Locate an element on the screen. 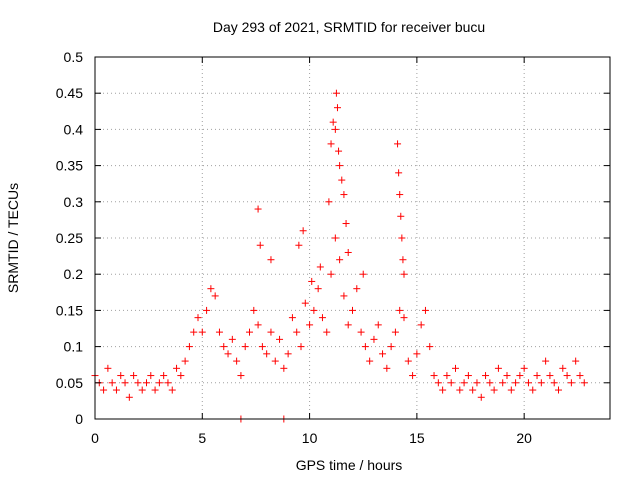  y-tick-label: 0.15 is located at coordinates (69, 310).